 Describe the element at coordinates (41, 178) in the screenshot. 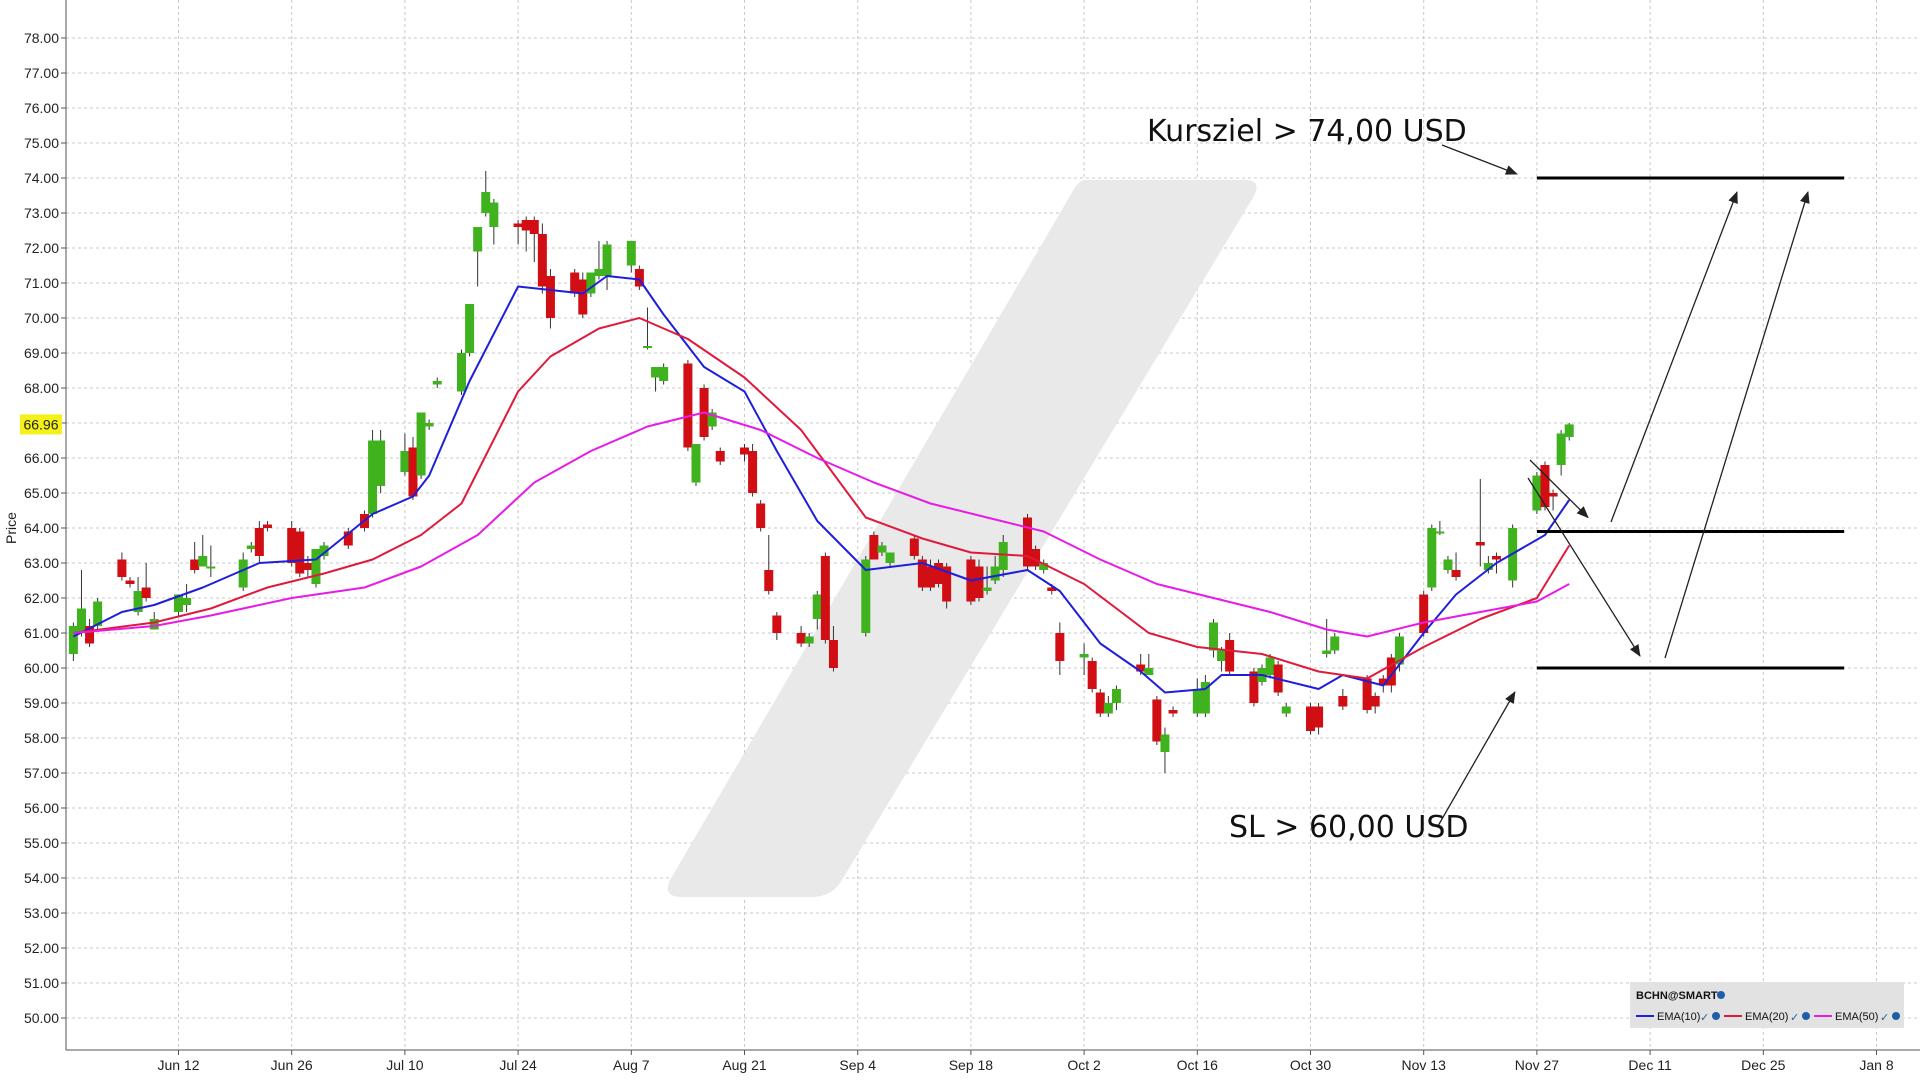

I see `y-tick-label: 74.00` at that location.